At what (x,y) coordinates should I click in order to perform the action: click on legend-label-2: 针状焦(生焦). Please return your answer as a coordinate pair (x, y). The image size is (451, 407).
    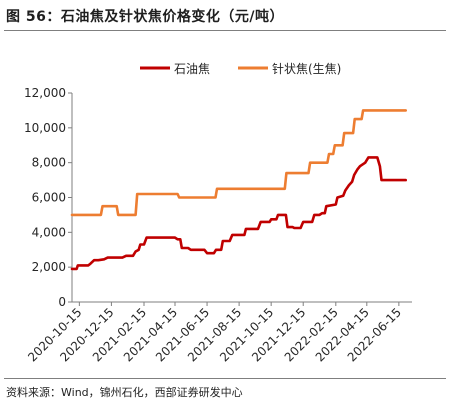
    Looking at the image, I should click on (306, 68).